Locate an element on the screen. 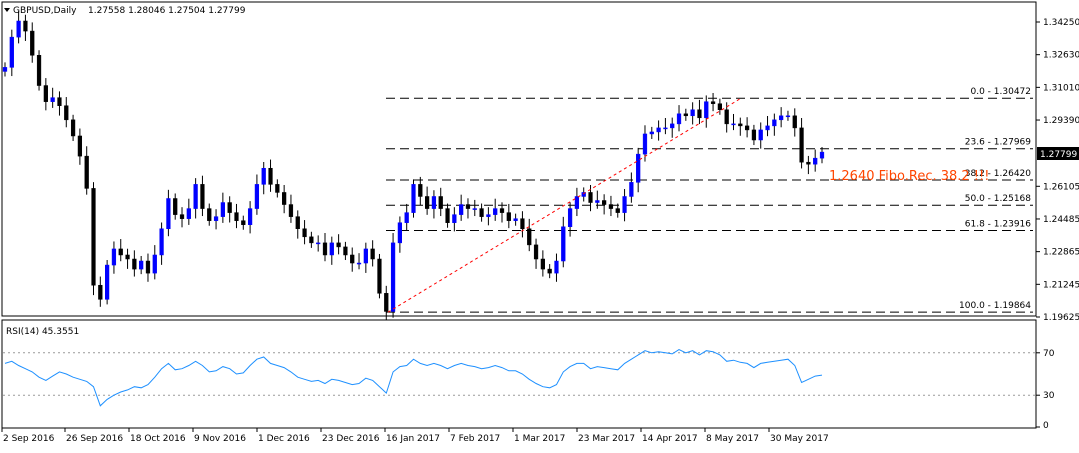 The image size is (1079, 453). fib-level-label: 23.6 - 1.27969 is located at coordinates (998, 143).